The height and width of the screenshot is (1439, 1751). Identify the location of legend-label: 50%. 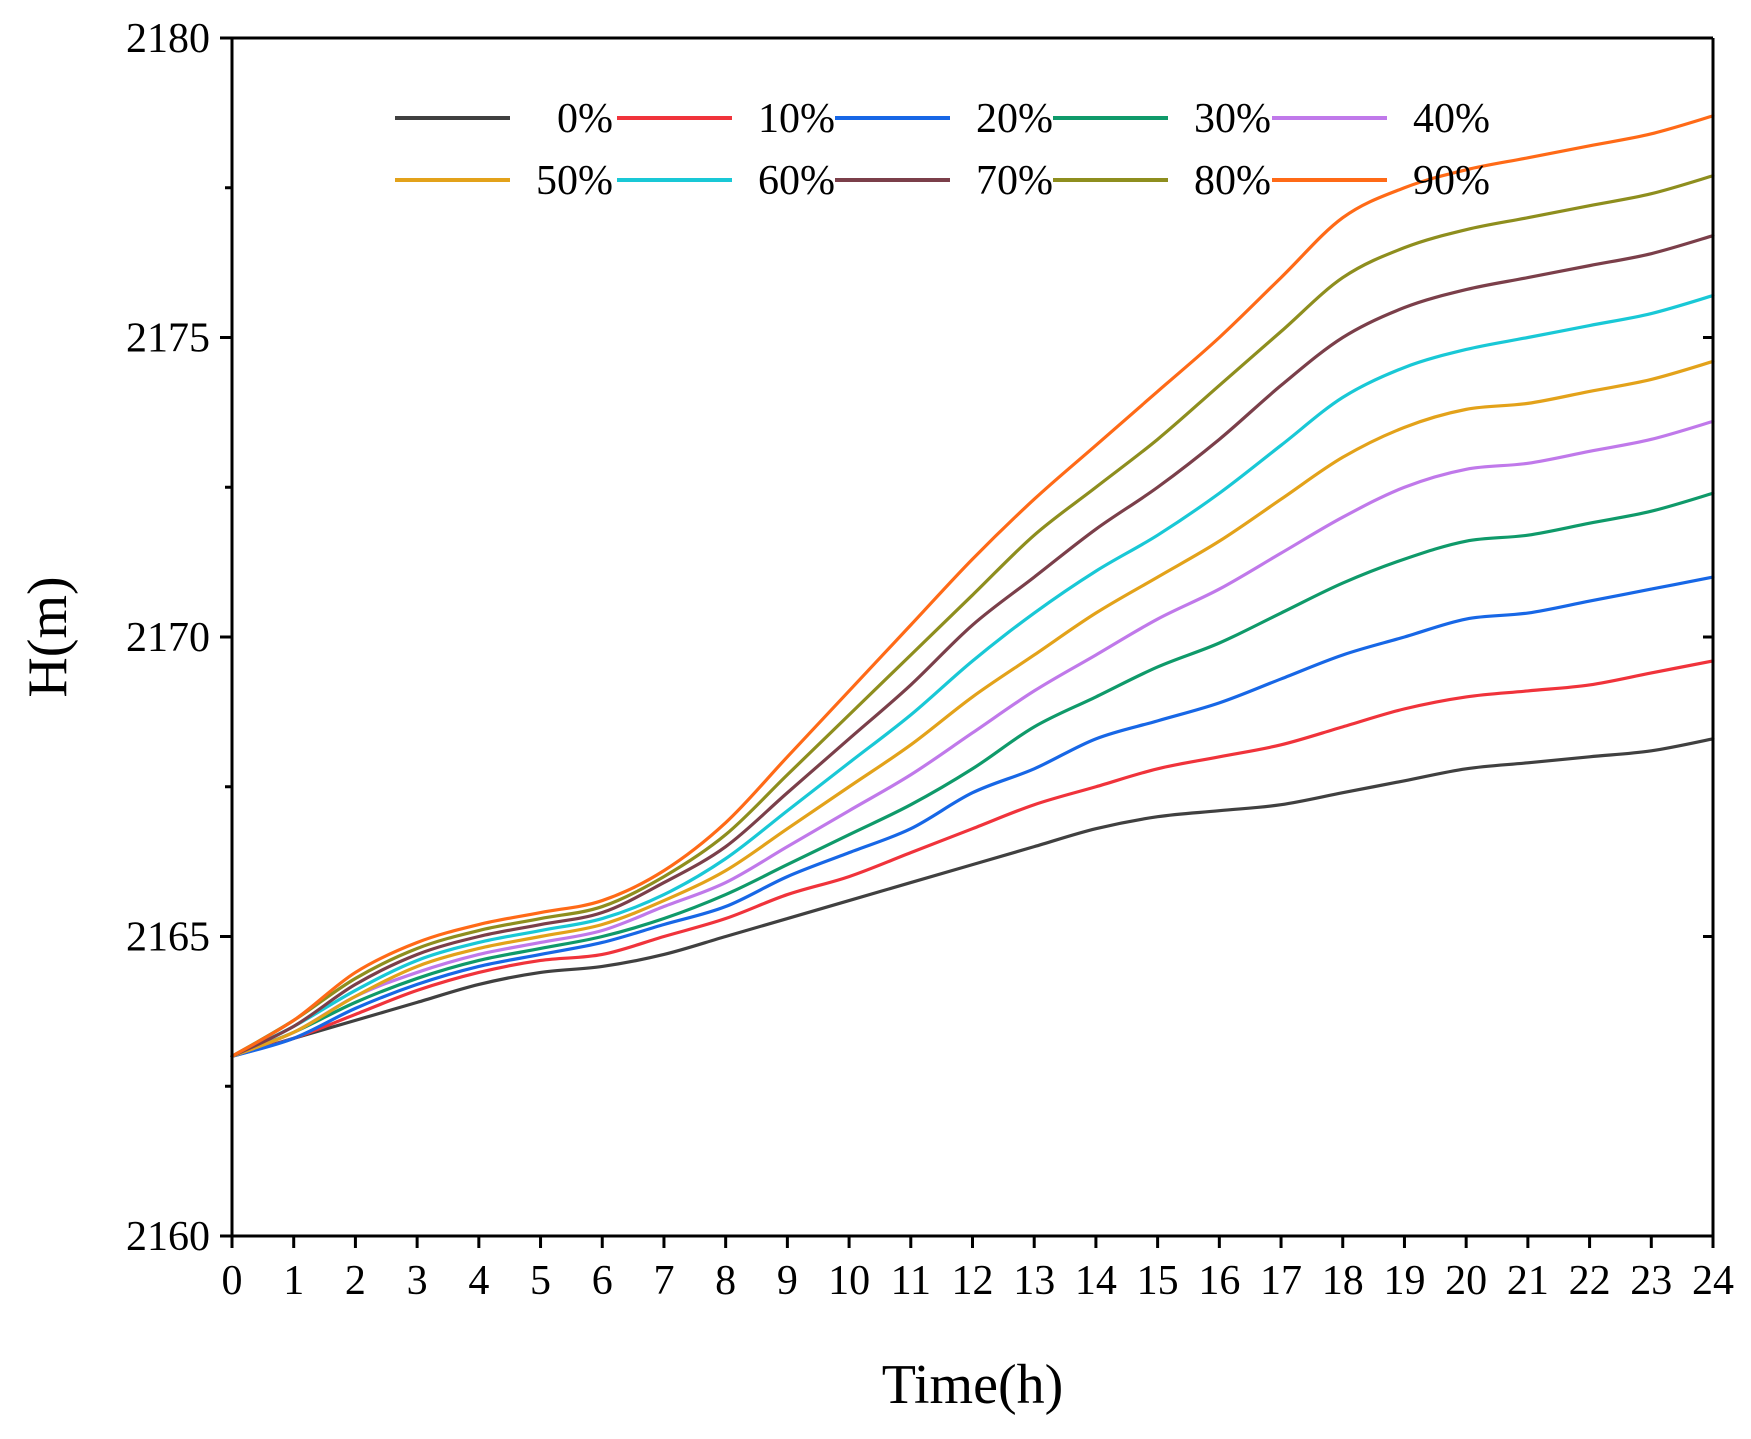
(574, 181).